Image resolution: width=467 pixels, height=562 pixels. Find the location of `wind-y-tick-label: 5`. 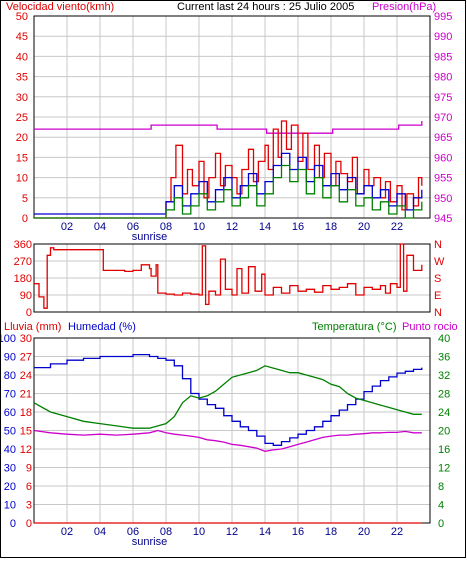

wind-y-tick-label: 5 is located at coordinates (25, 199).